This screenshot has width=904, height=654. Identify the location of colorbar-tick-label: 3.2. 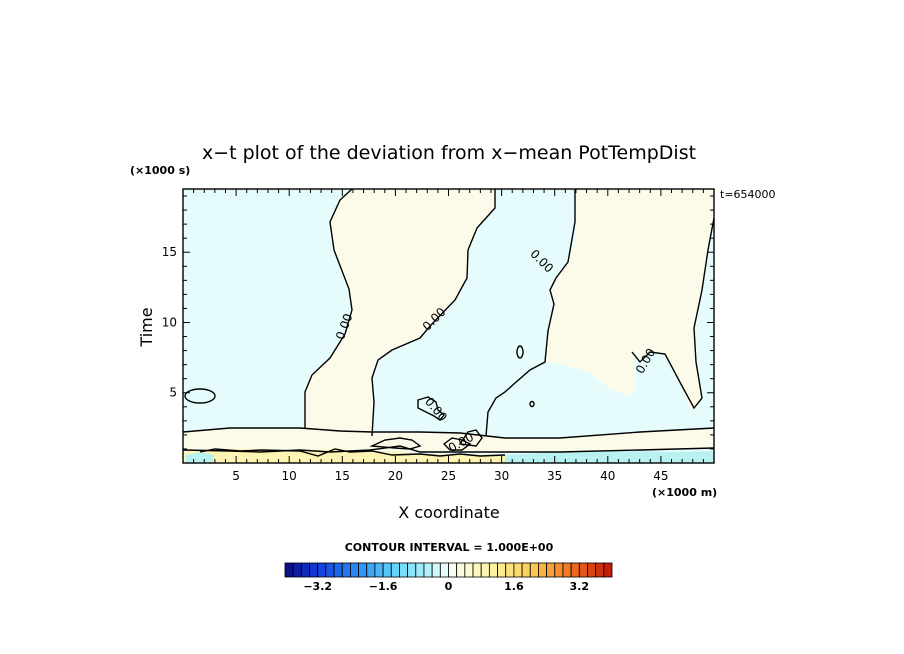
(580, 586).